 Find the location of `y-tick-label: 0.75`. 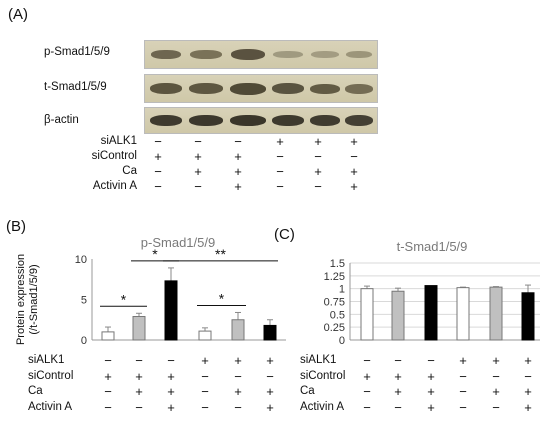

y-tick-label: 0.75 is located at coordinates (334, 303).